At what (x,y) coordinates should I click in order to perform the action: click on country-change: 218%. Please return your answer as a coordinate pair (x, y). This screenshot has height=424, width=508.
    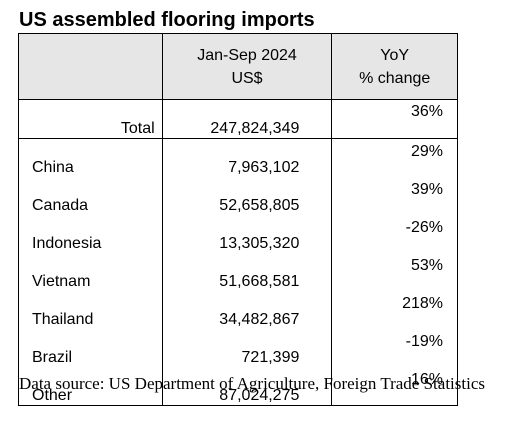
    Looking at the image, I should click on (394, 310).